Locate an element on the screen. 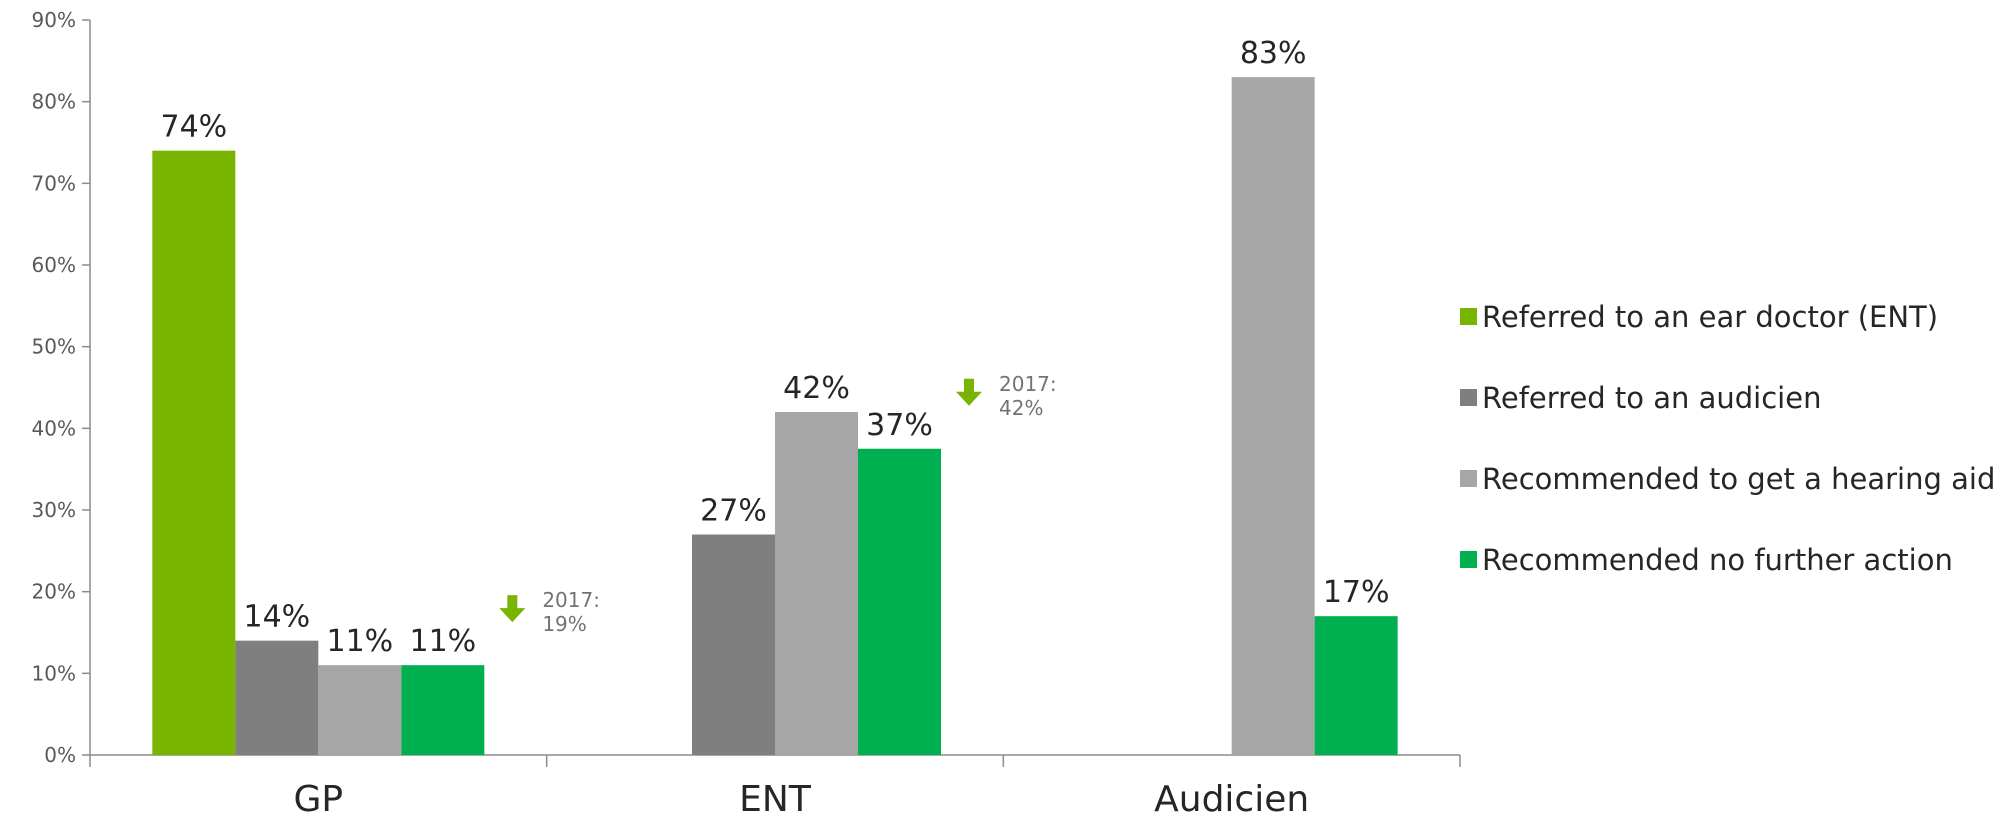 This screenshot has height=823, width=2009. y-tick-label: 10% is located at coordinates (54, 673).